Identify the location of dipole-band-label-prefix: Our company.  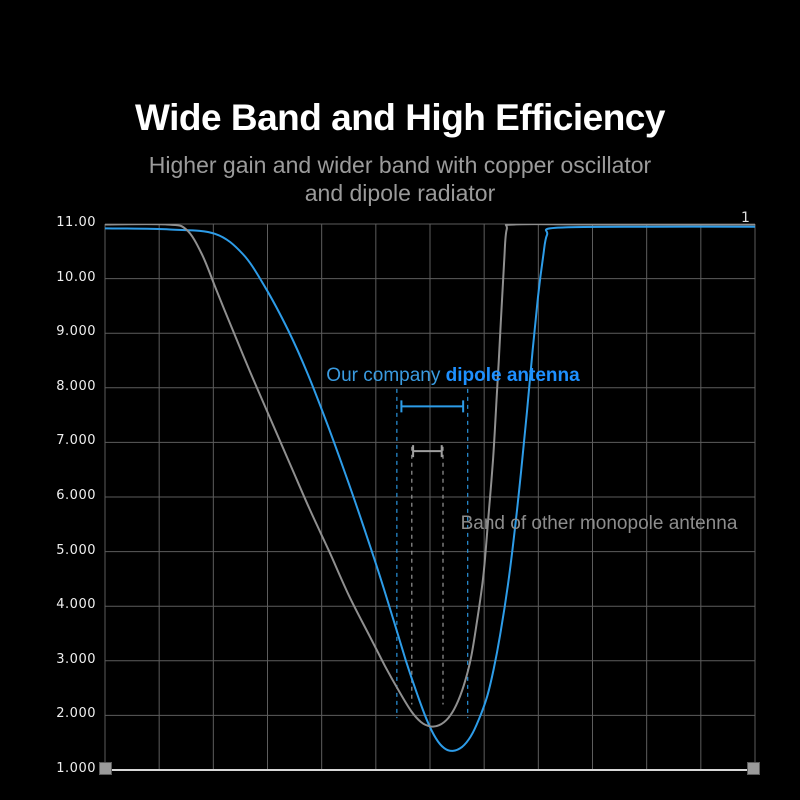
(386, 375).